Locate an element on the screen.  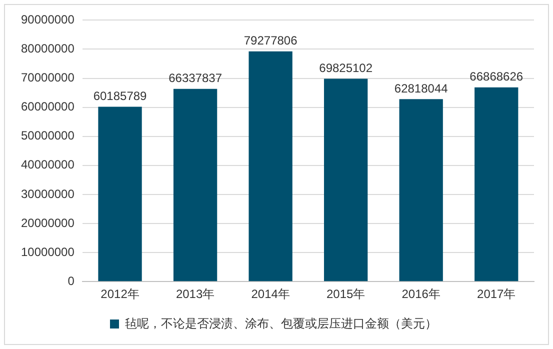
y-tick-label: 20000000 is located at coordinates (48, 223).